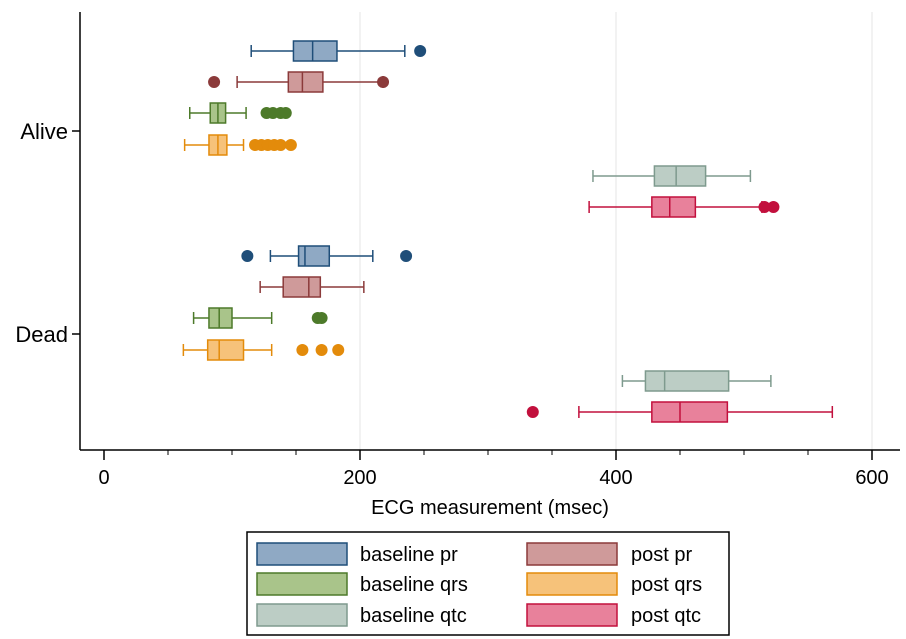  Describe the element at coordinates (413, 616) in the screenshot. I see `legend-label: baseline qtc` at that location.